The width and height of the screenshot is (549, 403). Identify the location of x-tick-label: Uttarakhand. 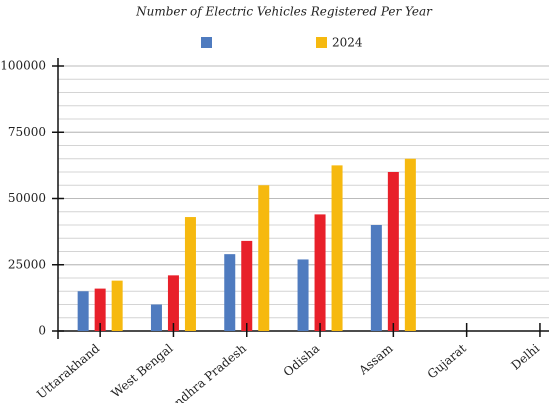
(68, 371).